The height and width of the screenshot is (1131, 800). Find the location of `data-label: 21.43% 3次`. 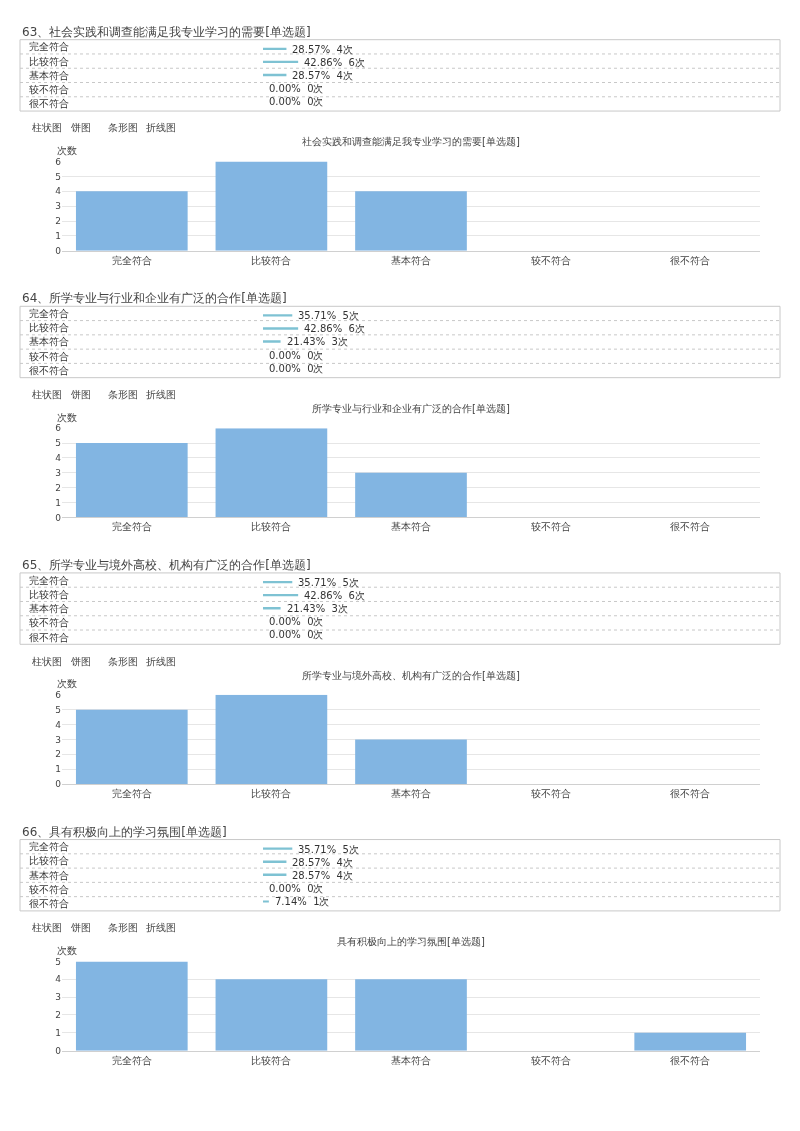

data-label: 21.43% 3次 is located at coordinates (317, 608).